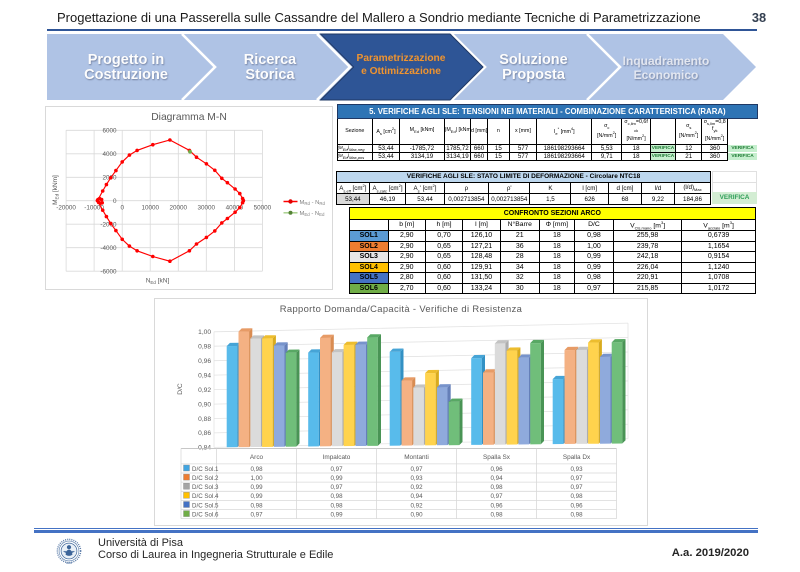 The height and width of the screenshot is (572, 800). What do you see at coordinates (180, 389) in the screenshot?
I see `svg-text: D/C` at bounding box center [180, 389].